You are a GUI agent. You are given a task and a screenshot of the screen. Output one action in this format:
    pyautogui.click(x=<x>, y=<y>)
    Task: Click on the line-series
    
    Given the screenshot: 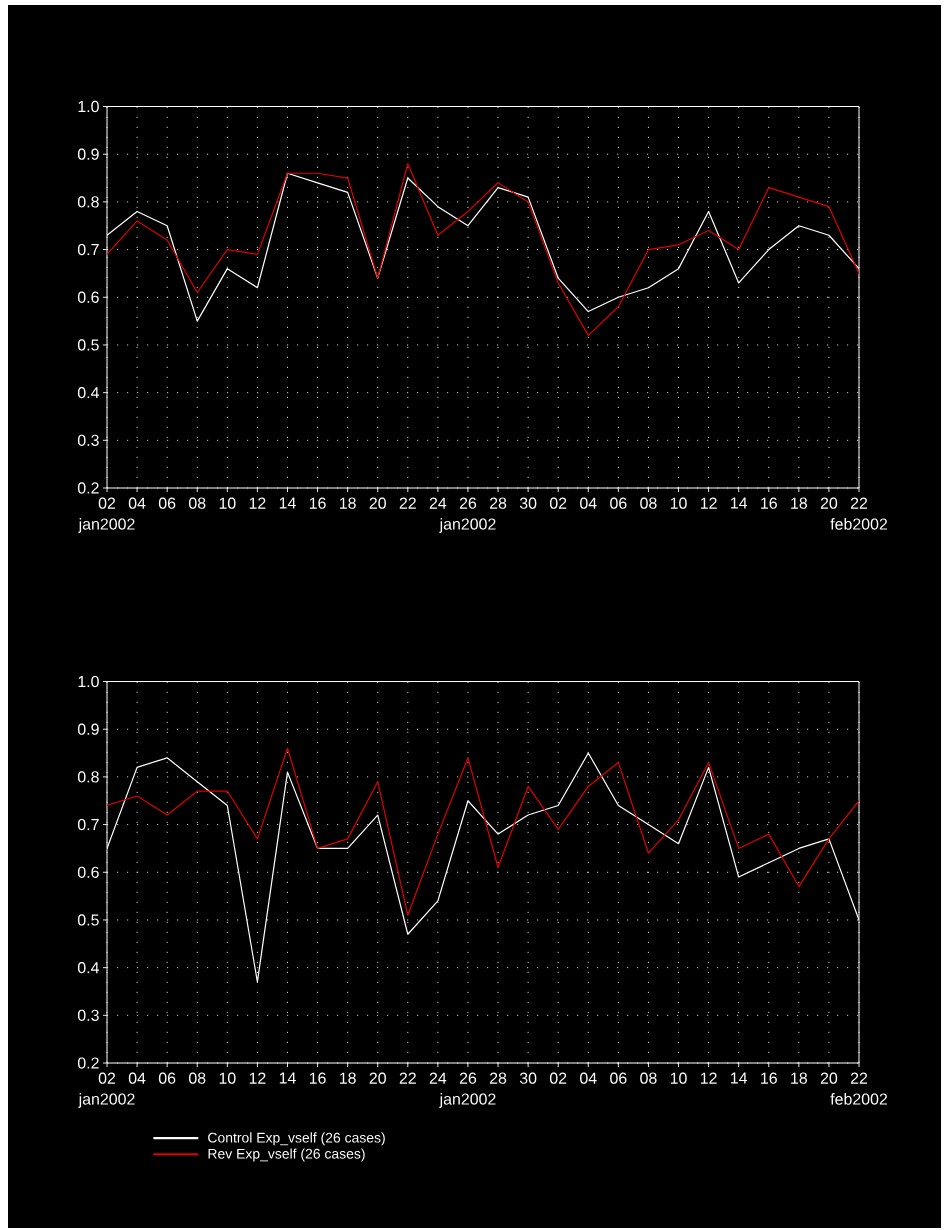 What is the action you would take?
    pyautogui.click(x=483, y=831)
    